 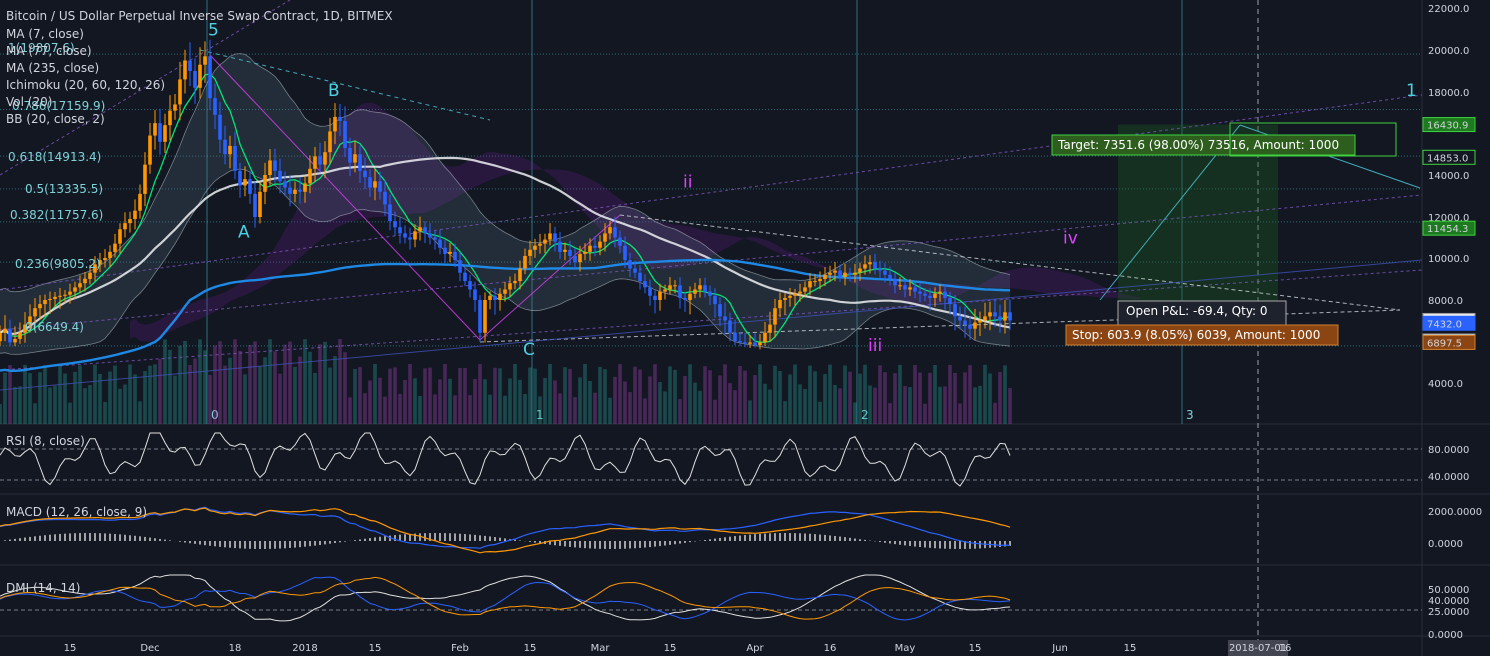 I want to click on fib-label-6: 1(19807.6), so click(x=41, y=48).